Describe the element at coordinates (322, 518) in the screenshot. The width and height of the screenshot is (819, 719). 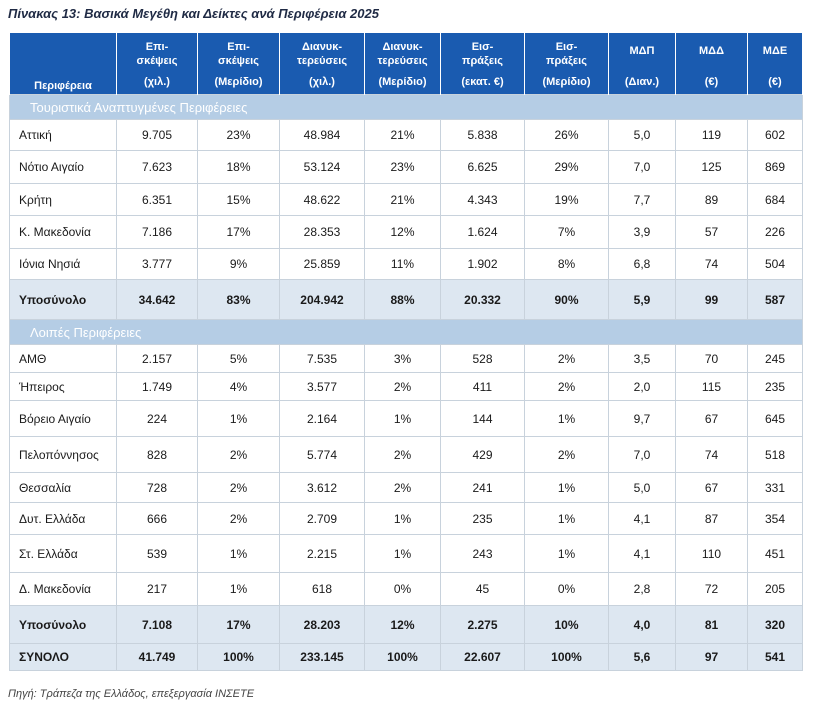
I see `value-cell: 2.709` at that location.